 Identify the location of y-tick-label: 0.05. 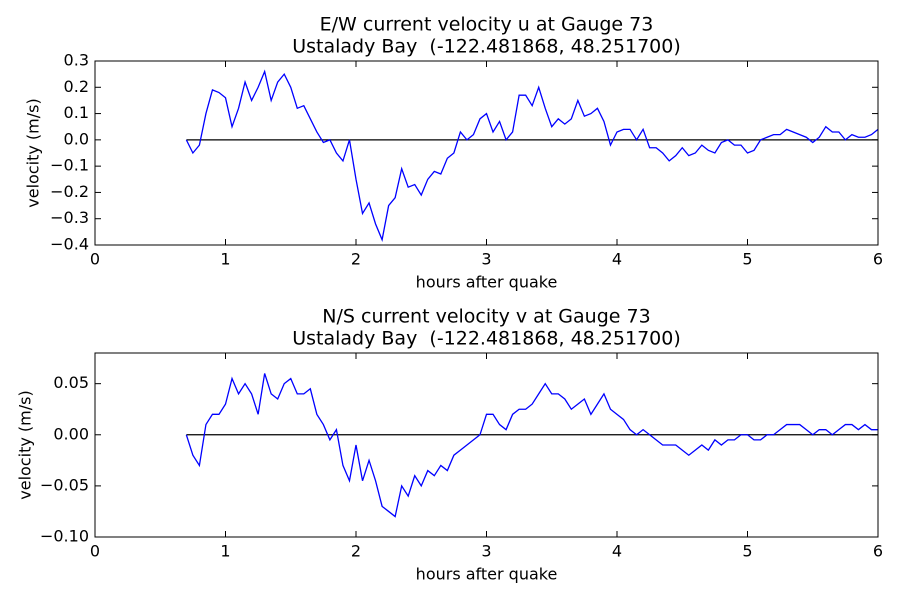
(71, 382).